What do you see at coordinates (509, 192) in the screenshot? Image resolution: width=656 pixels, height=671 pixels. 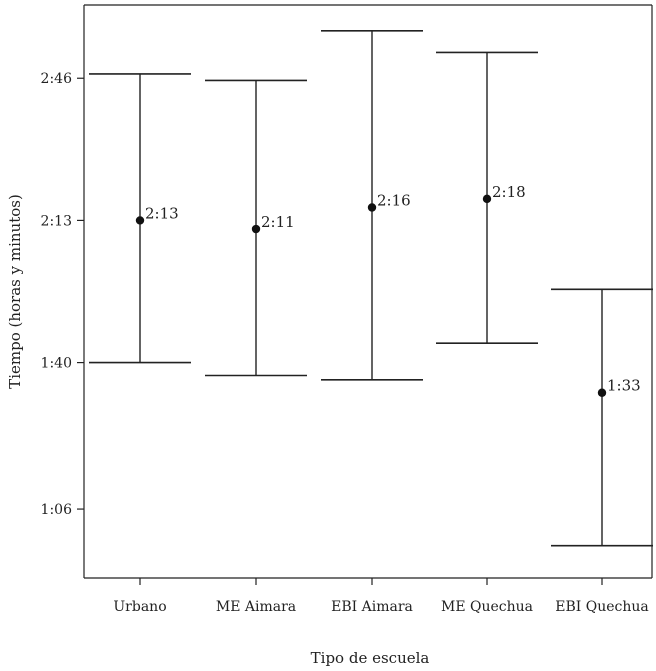 I see `mean-value-label: 2:18` at bounding box center [509, 192].